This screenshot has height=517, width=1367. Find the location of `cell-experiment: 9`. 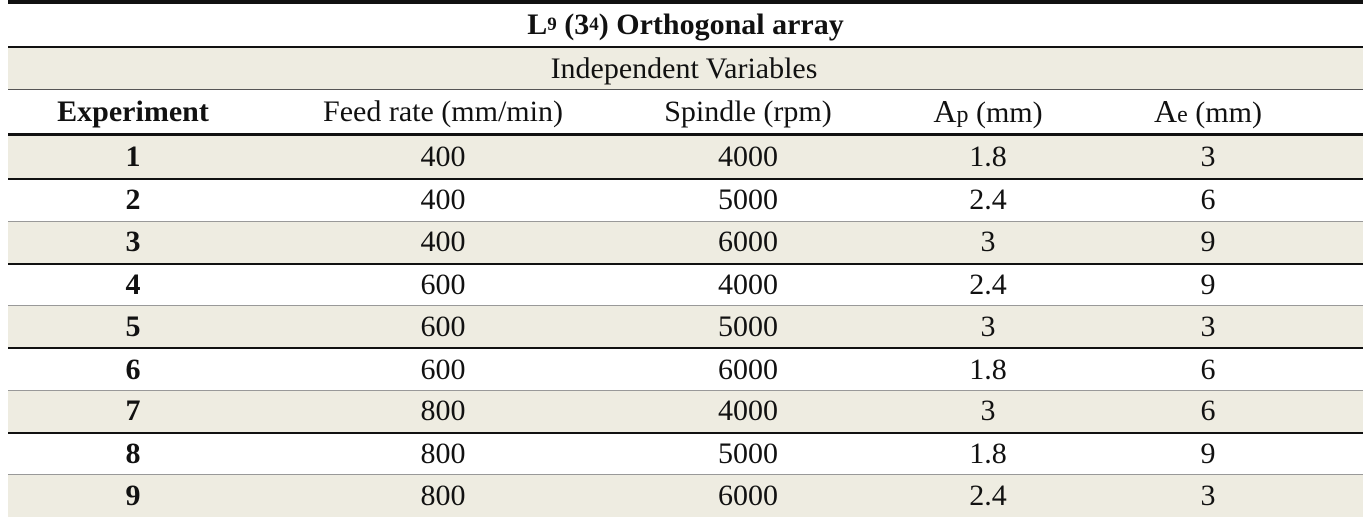

cell-experiment: 9 is located at coordinates (133, 496).